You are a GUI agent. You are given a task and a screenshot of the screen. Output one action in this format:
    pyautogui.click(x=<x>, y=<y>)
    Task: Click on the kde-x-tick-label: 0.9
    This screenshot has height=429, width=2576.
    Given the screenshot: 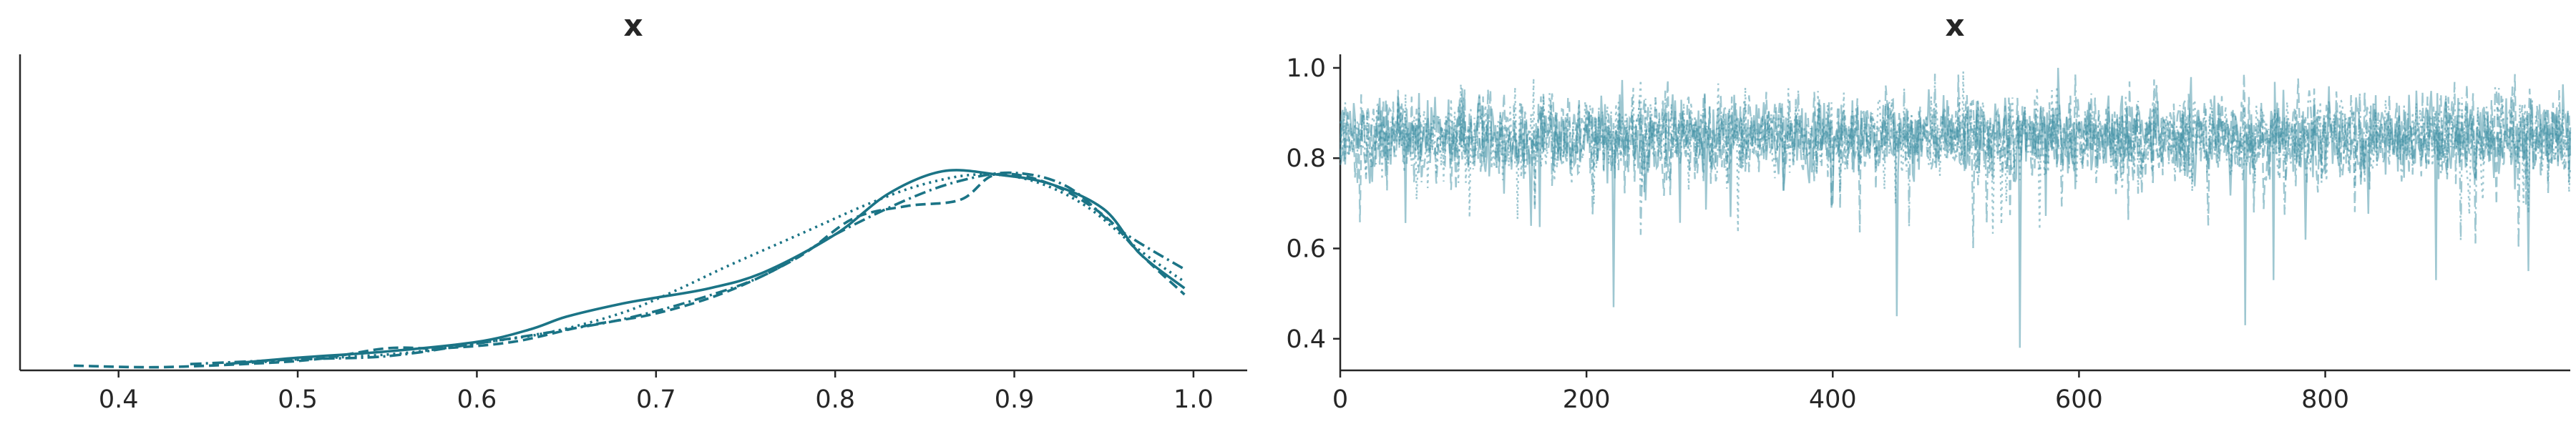 What is the action you would take?
    pyautogui.click(x=1015, y=399)
    